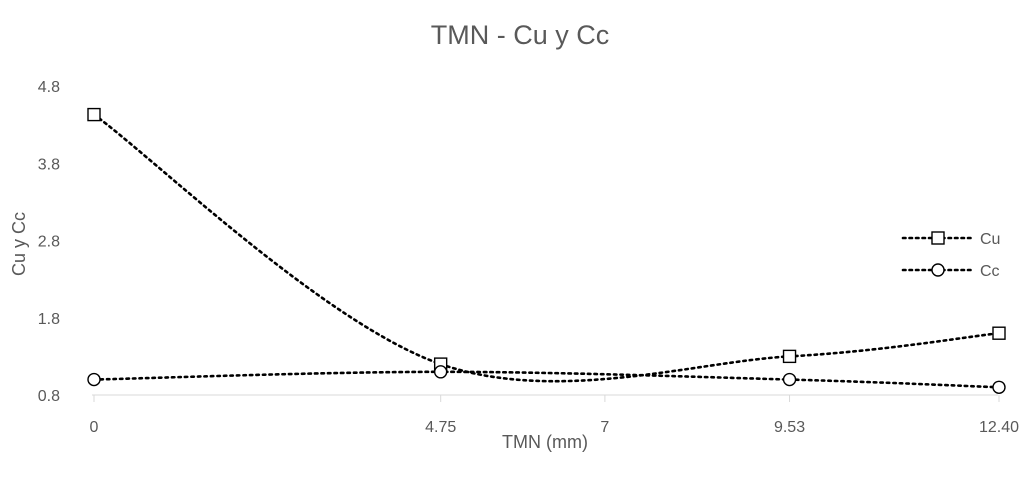 The height and width of the screenshot is (477, 1030). I want to click on series-cc, so click(546, 379).